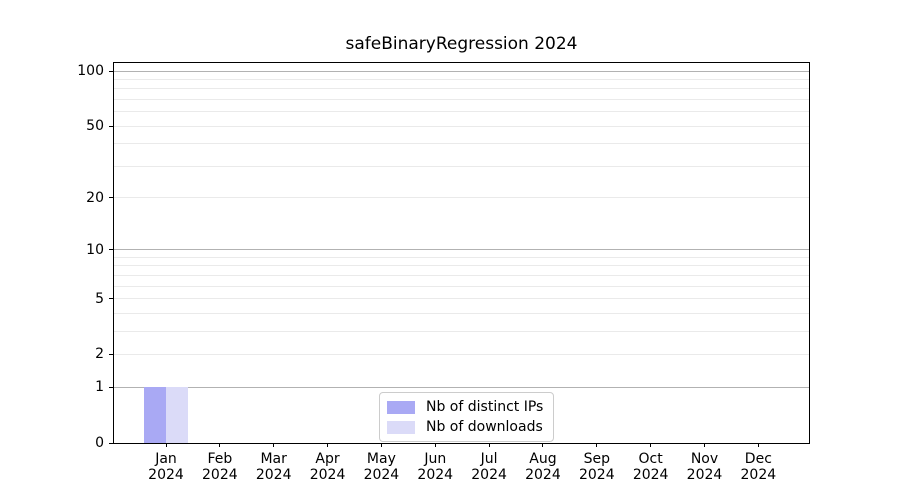 This screenshot has height=500, width=900. What do you see at coordinates (401, 427) in the screenshot?
I see `legend-swatch-downloads` at bounding box center [401, 427].